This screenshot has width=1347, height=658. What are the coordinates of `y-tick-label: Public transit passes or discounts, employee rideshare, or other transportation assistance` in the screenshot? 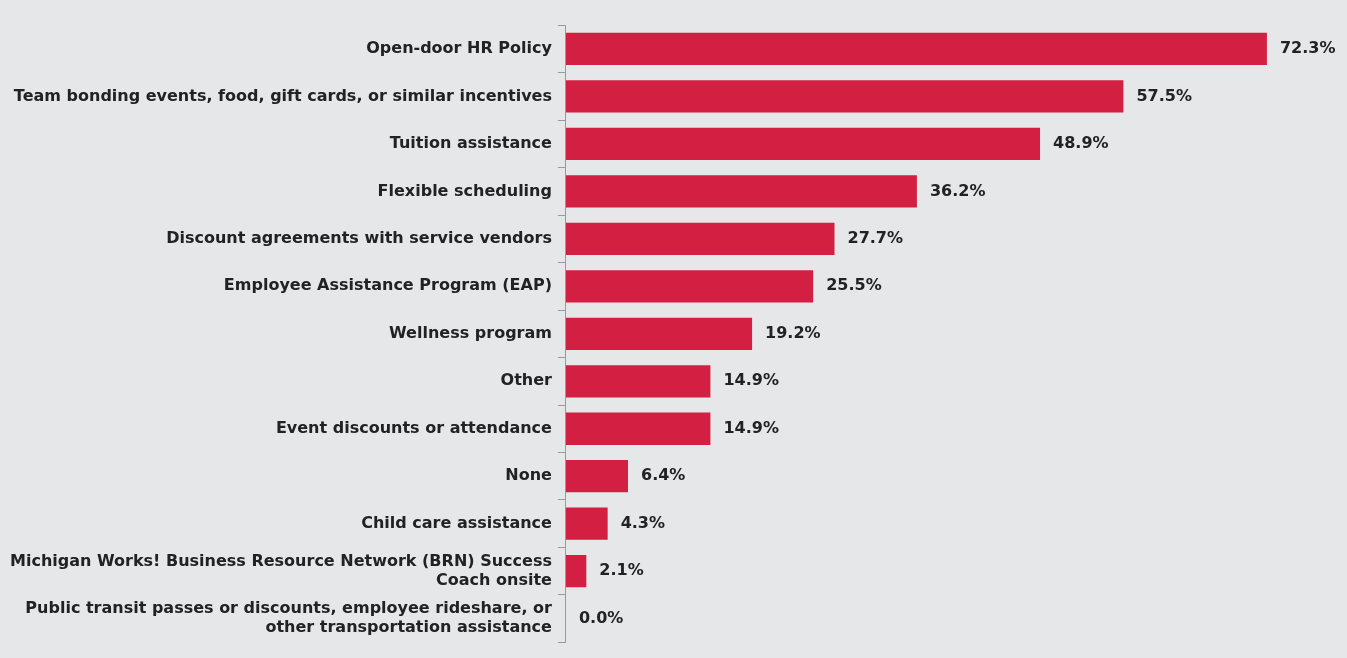 It's located at (289, 617).